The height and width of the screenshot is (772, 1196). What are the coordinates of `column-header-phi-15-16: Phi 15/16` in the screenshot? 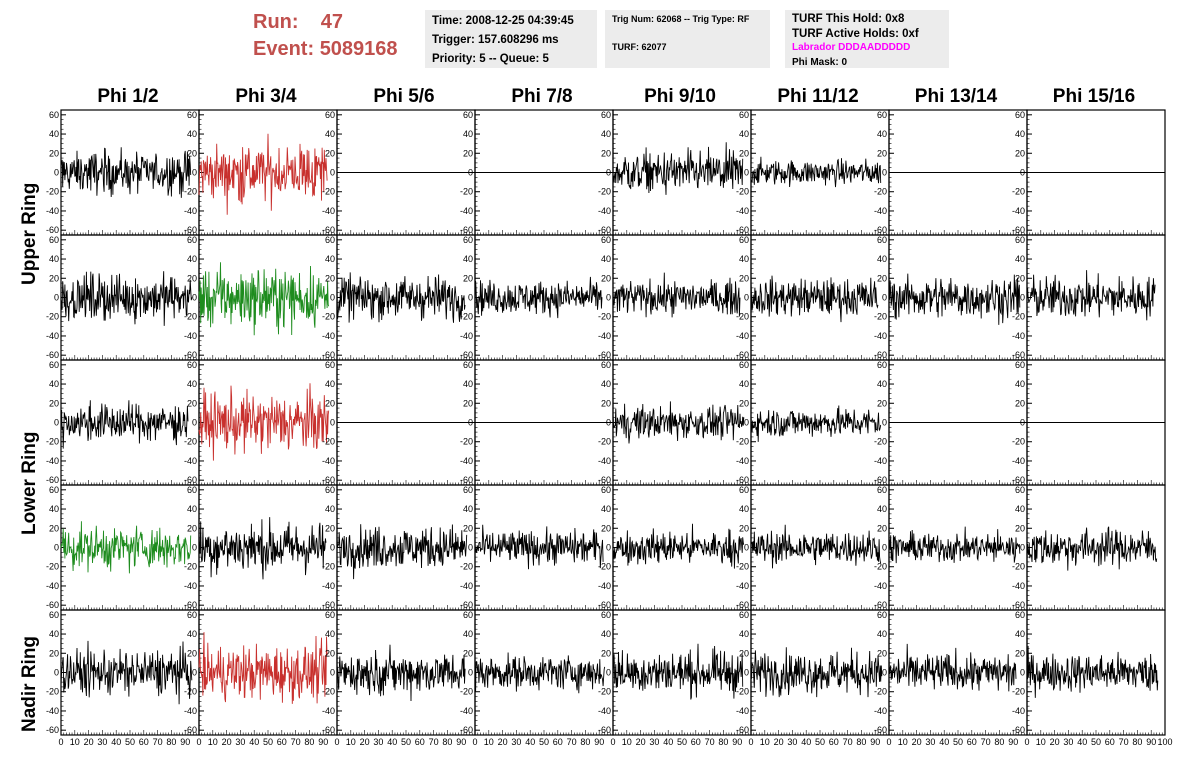 It's located at (1094, 96).